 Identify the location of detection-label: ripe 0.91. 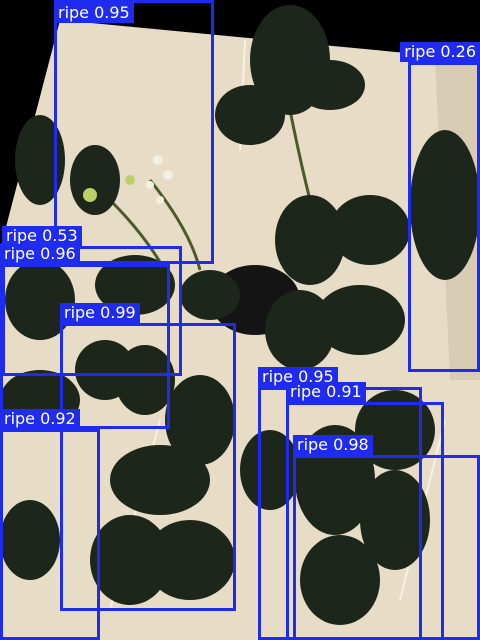
(326, 392).